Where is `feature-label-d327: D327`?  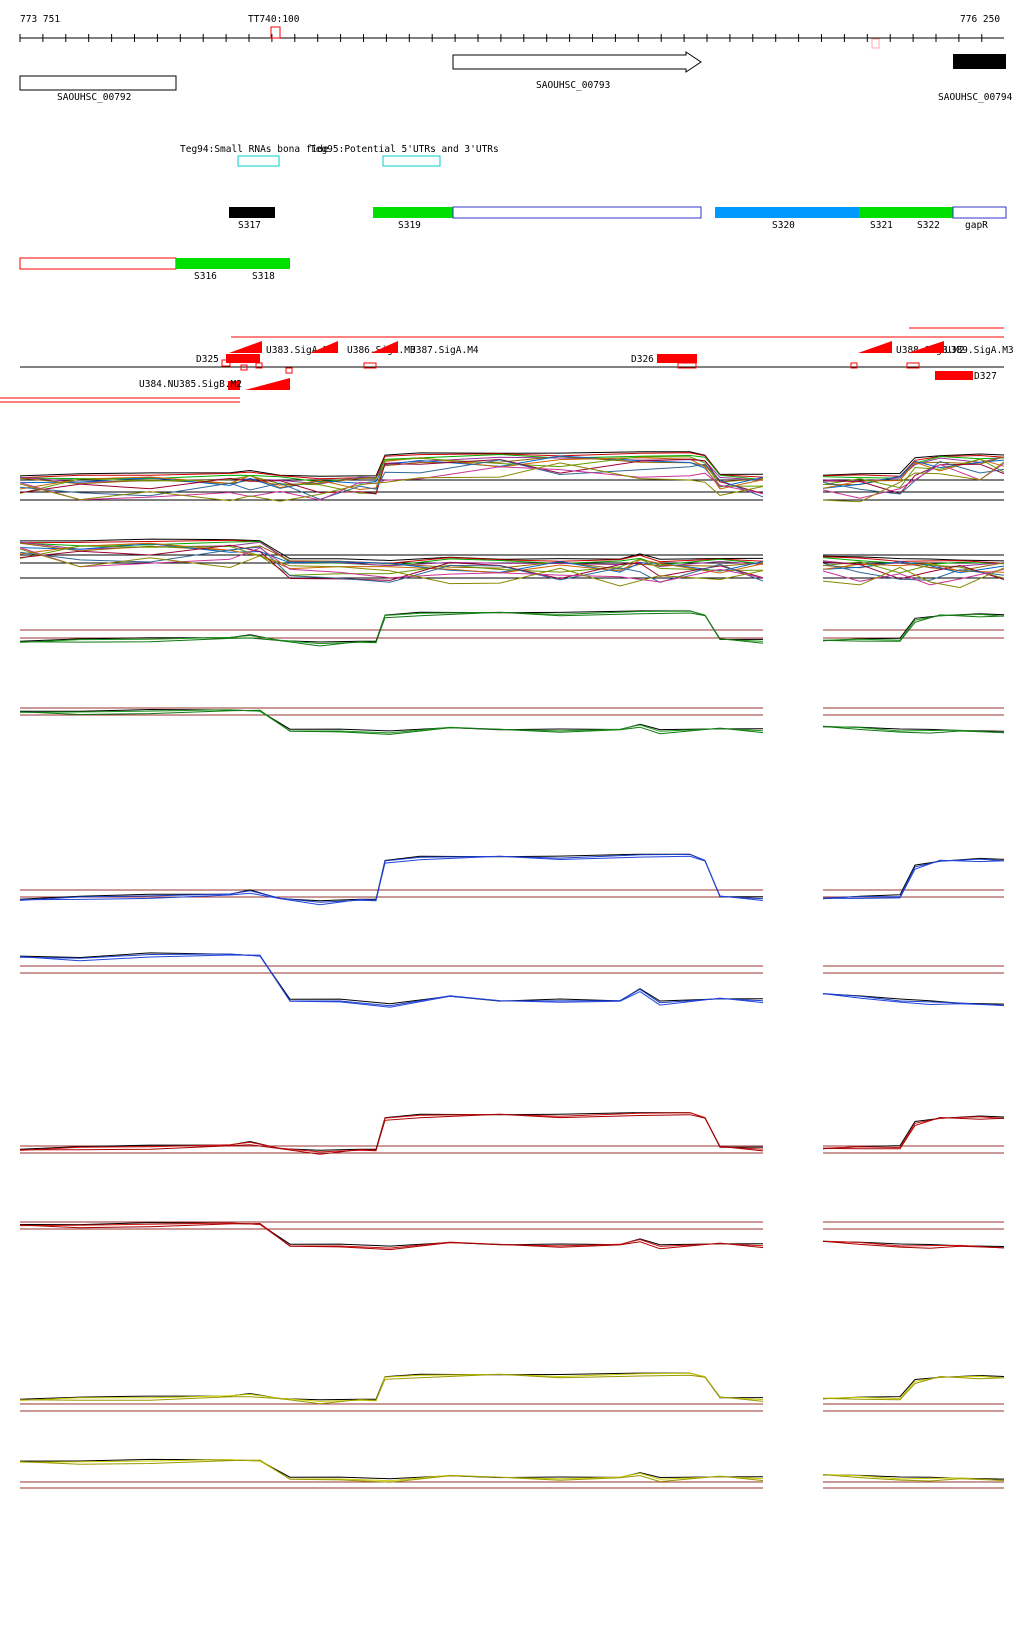 feature-label-d327: D327 is located at coordinates (985, 376).